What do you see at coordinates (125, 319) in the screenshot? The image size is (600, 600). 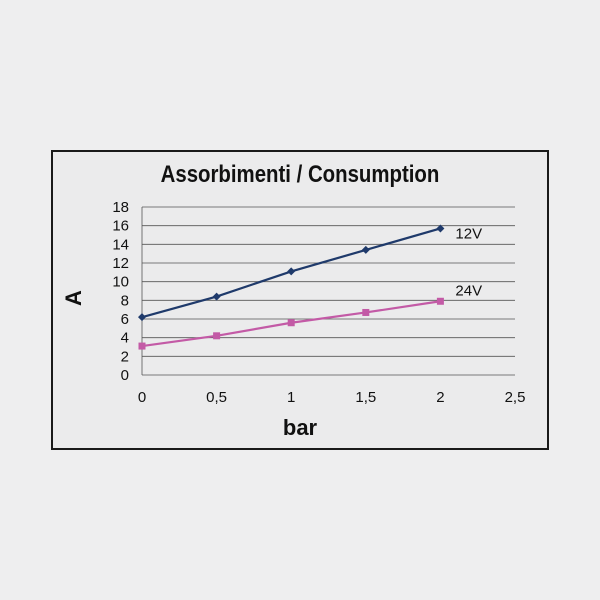 I see `y-tick-label: 6` at bounding box center [125, 319].